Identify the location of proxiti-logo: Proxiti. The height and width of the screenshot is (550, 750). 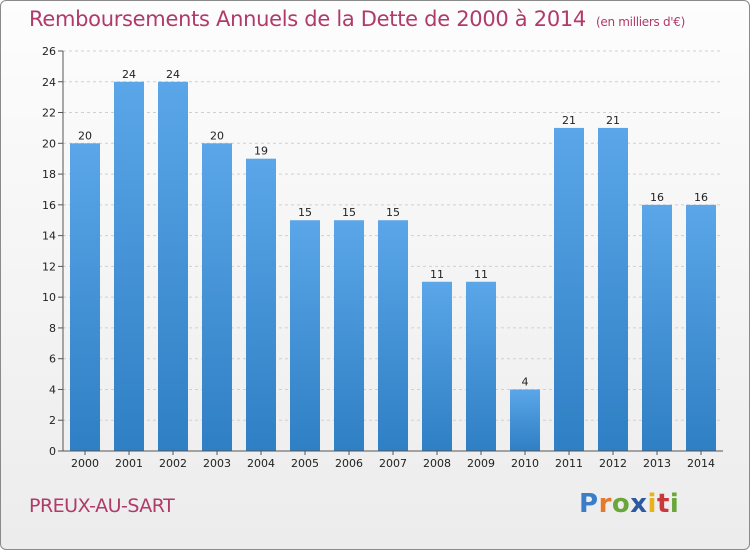
(629, 504).